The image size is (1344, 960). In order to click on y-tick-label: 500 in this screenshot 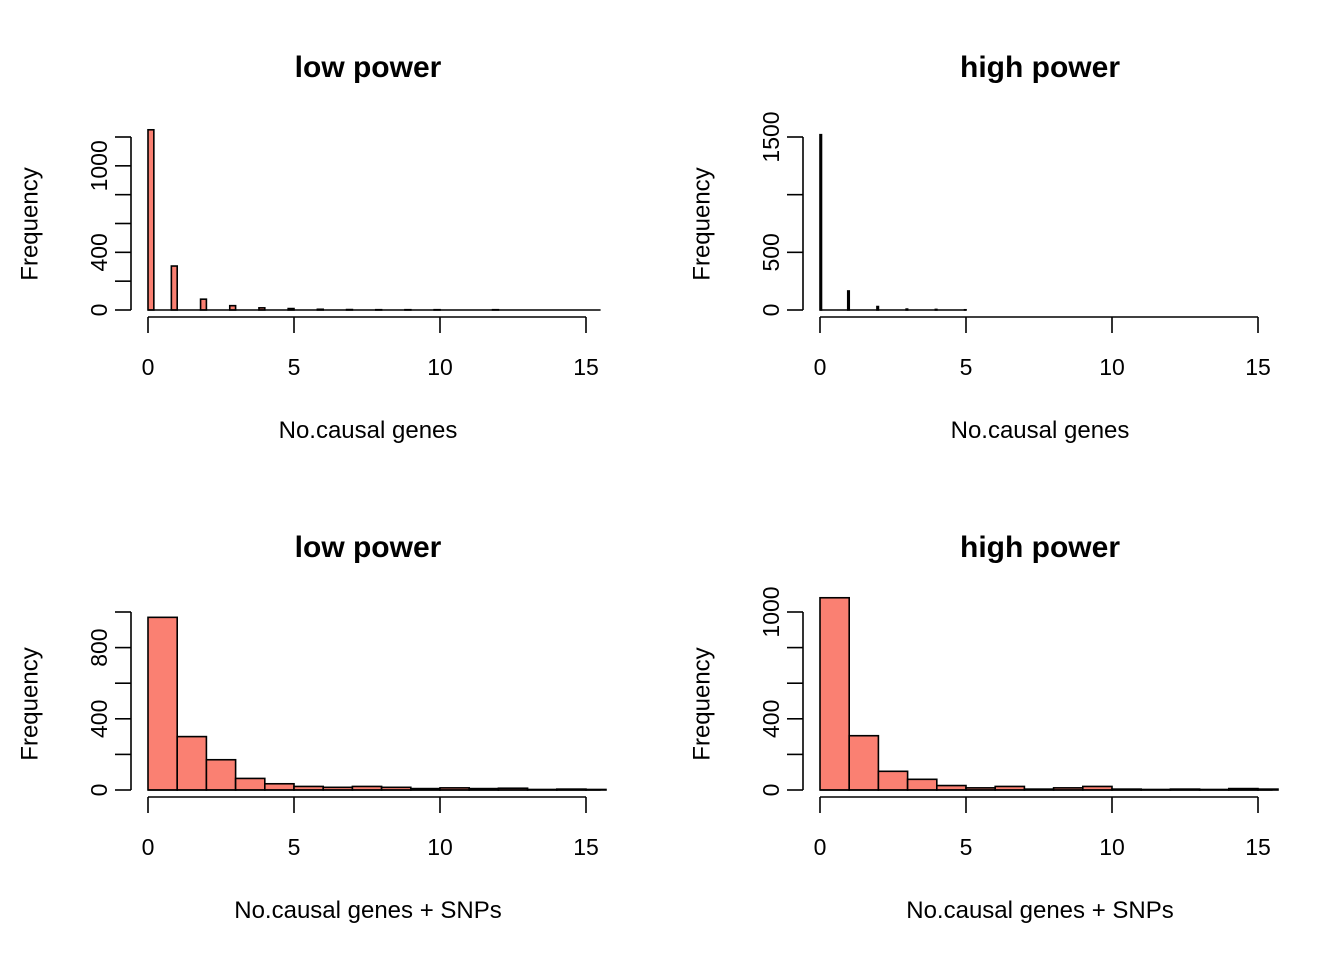, I will do `click(771, 252)`.